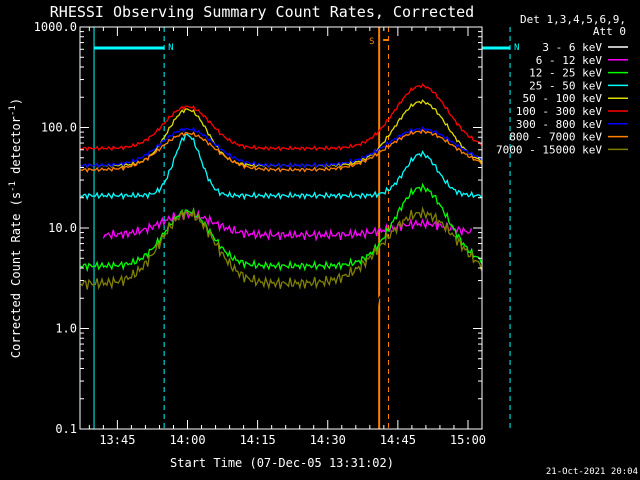 The width and height of the screenshot is (640, 480). I want to click on y-tick-label: 10.0, so click(62, 228).